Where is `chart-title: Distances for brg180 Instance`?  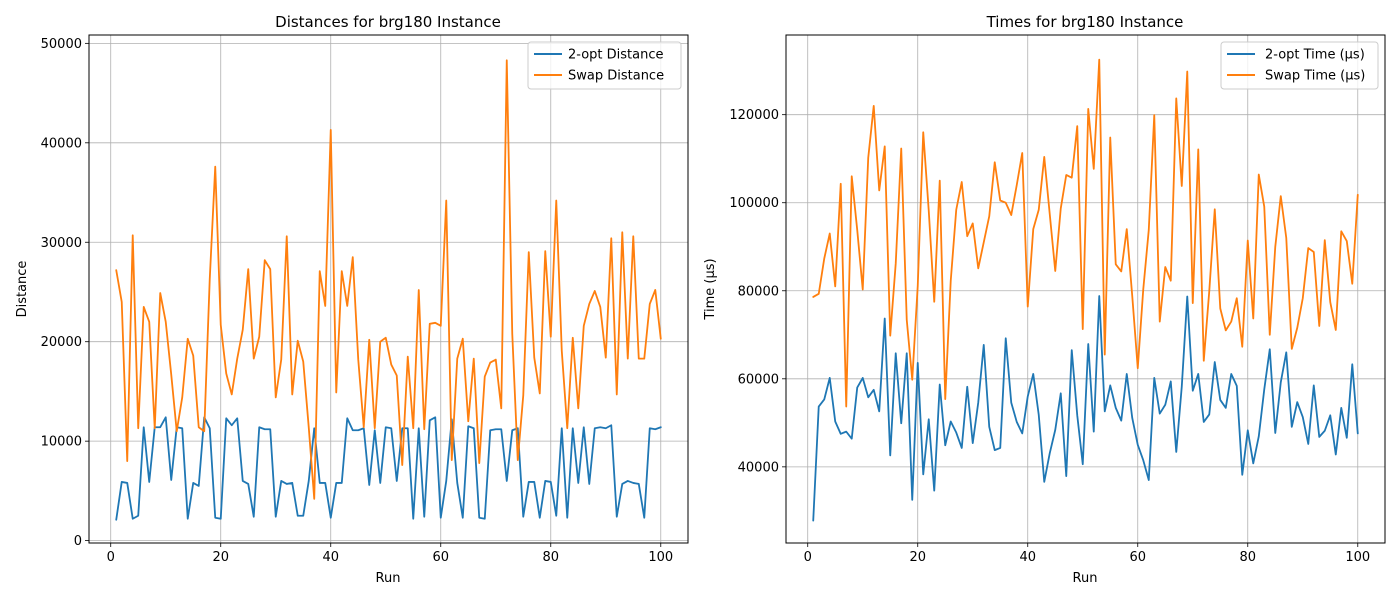
chart-title: Distances for brg180 Instance is located at coordinates (388, 22).